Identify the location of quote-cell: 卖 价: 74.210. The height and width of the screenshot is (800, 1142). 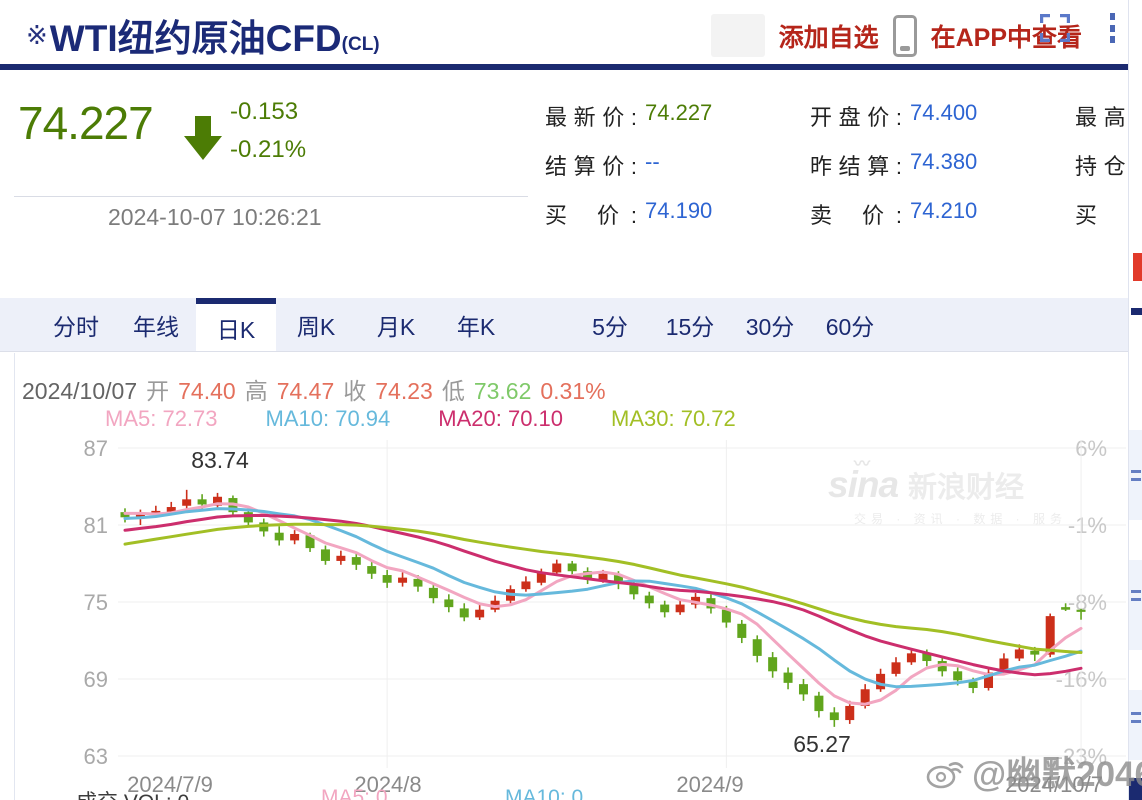
(893, 214).